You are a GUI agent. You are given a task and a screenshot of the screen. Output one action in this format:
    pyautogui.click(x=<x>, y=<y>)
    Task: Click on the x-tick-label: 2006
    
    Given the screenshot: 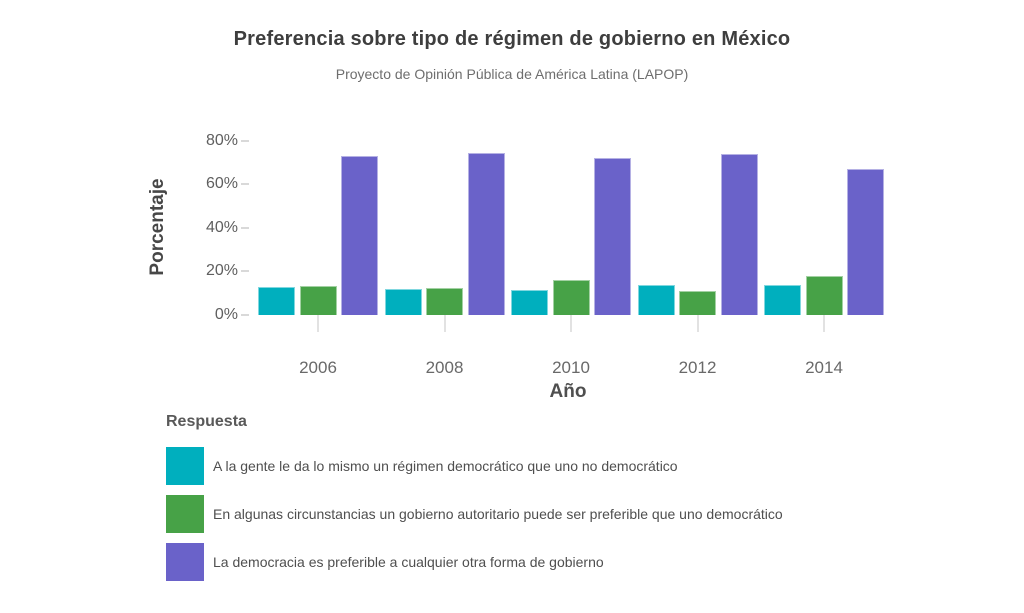 What is the action you would take?
    pyautogui.click(x=318, y=367)
    